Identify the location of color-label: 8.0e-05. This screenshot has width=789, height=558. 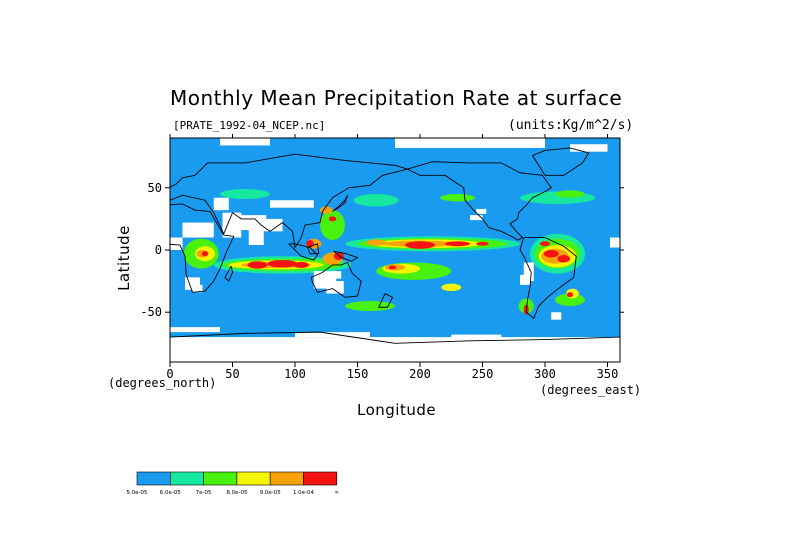
(237, 493).